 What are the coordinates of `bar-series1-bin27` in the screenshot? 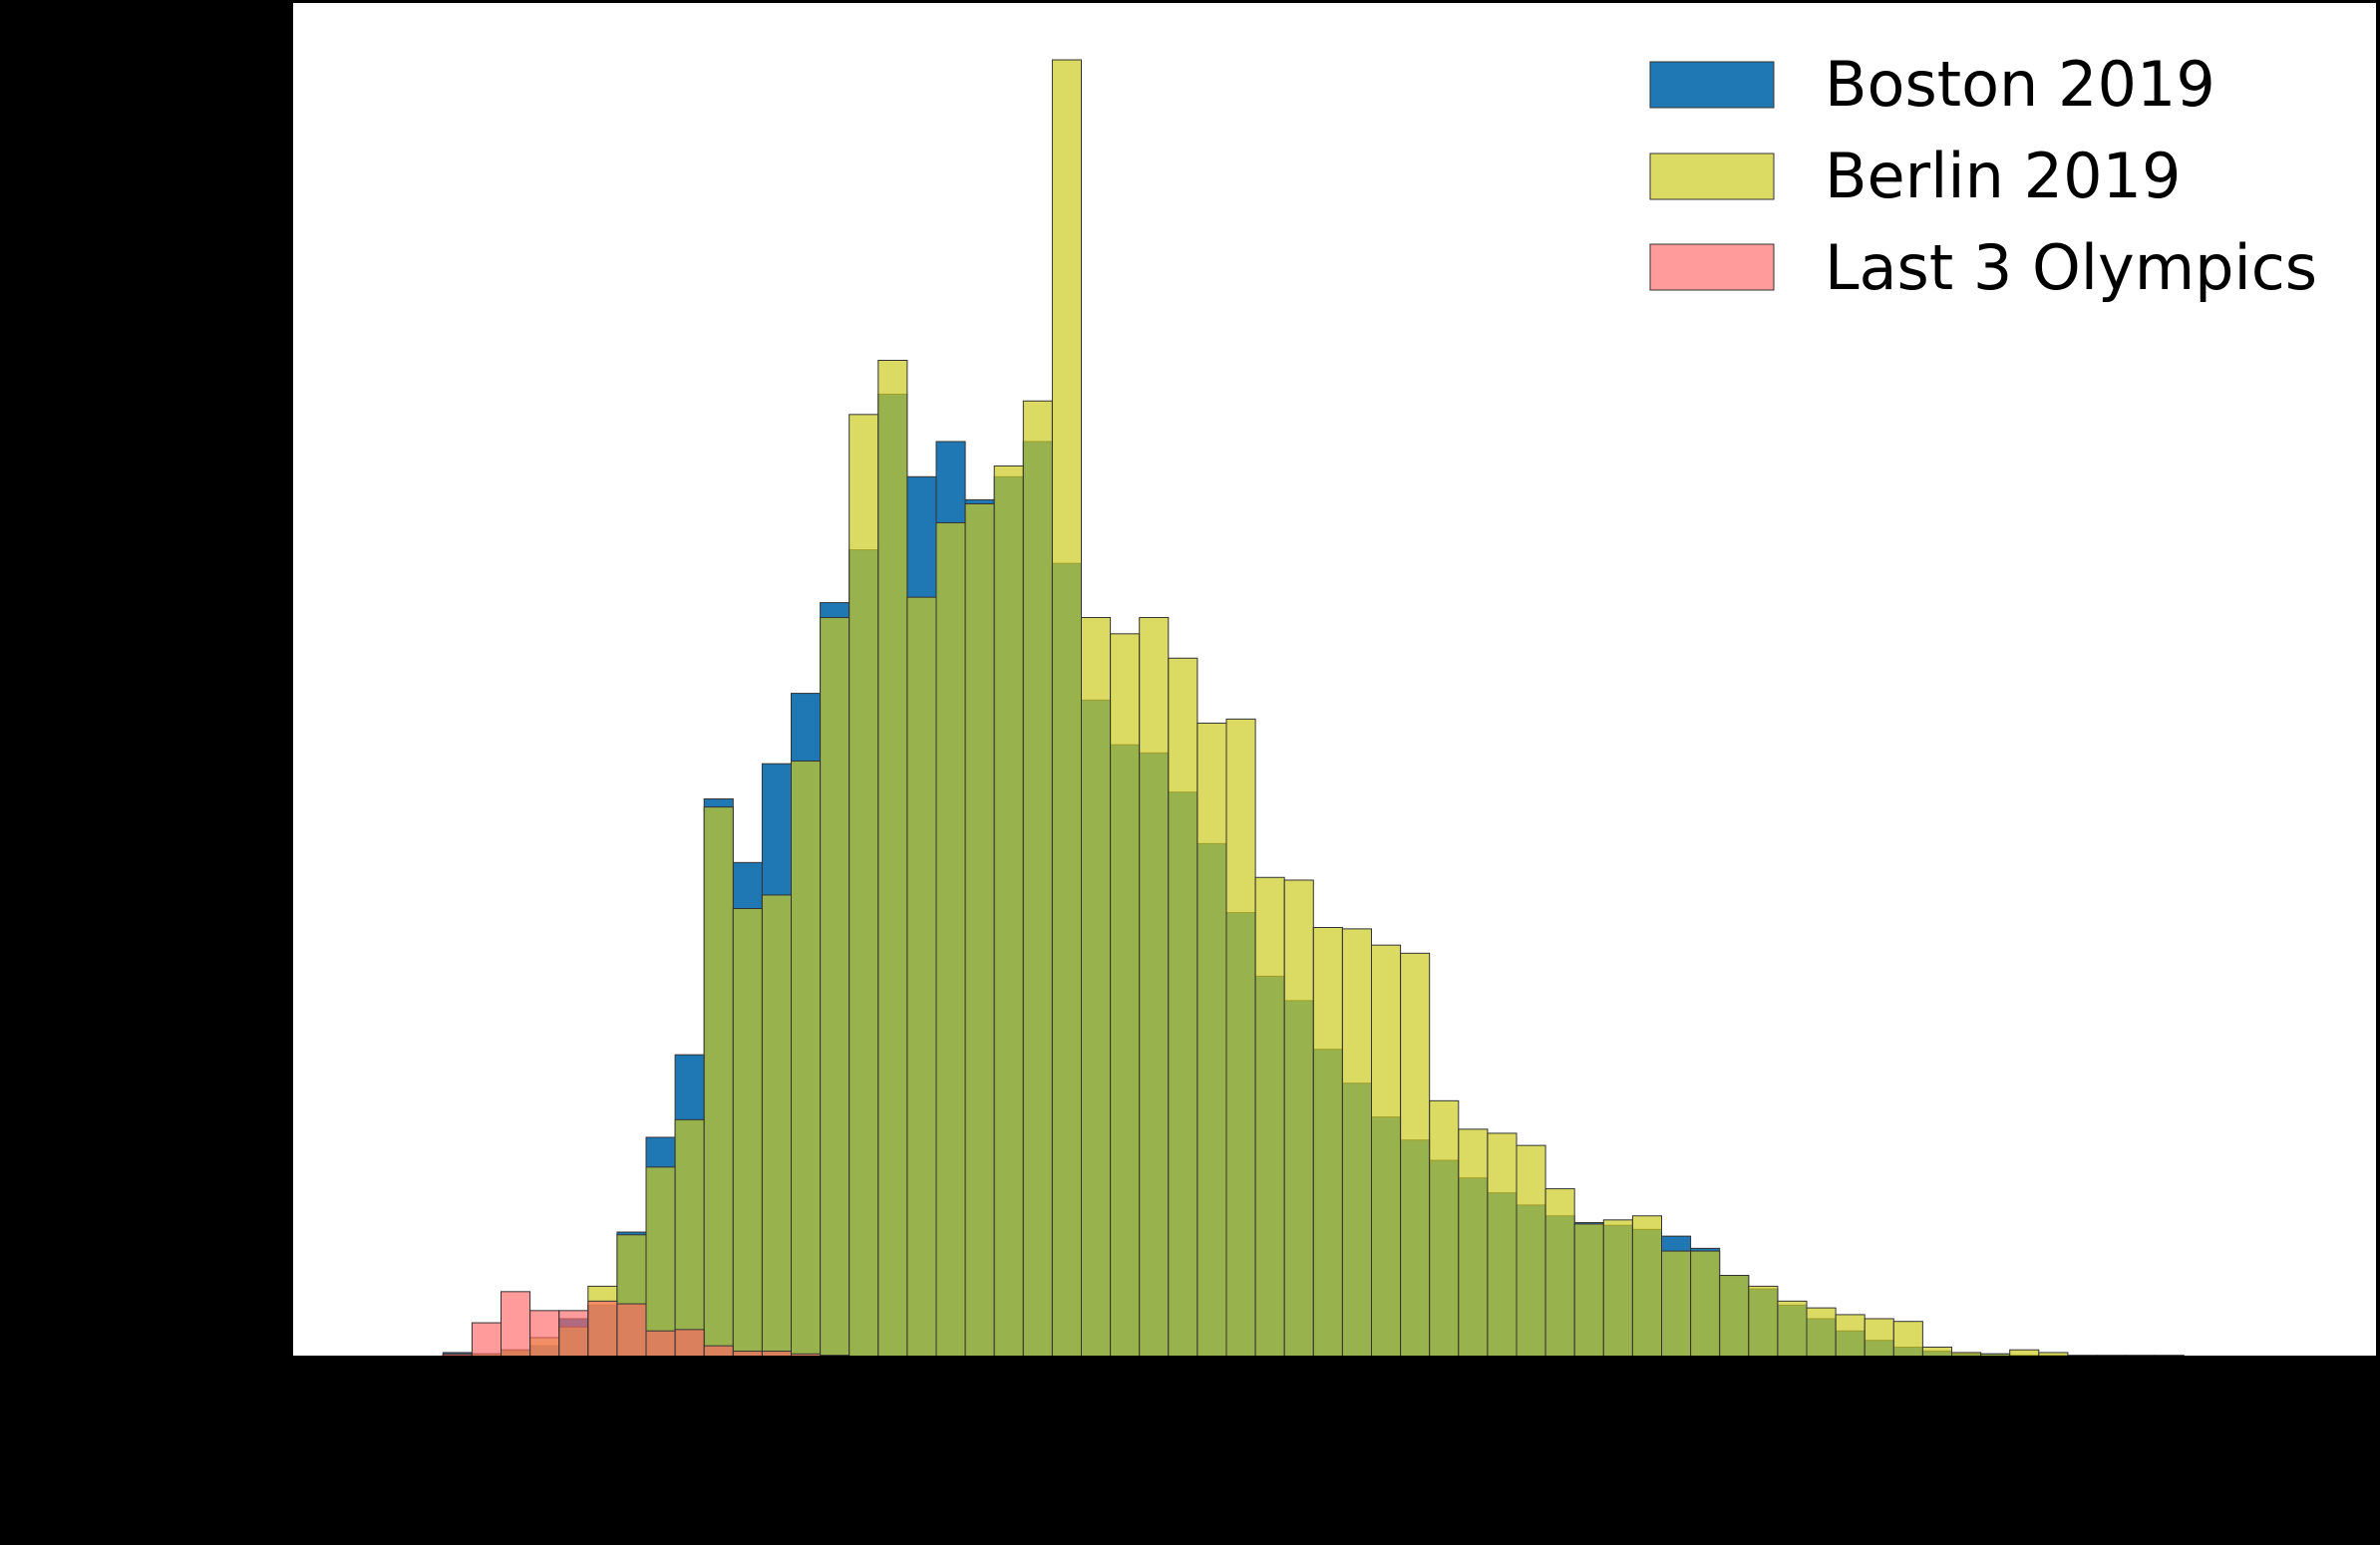 It's located at (1154, 988).